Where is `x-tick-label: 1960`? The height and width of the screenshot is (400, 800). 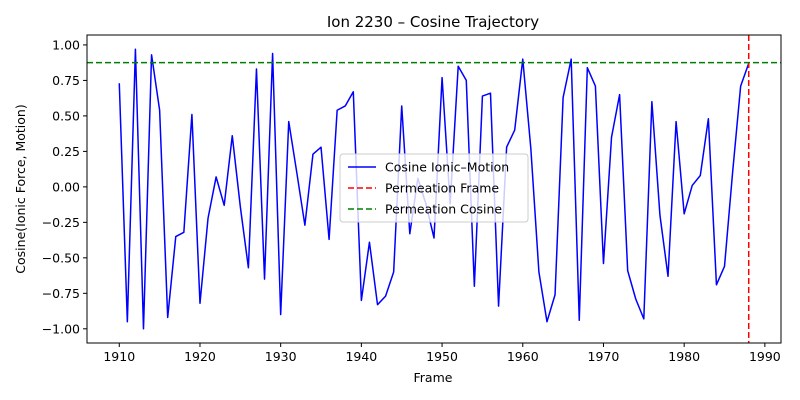 x-tick-label: 1960 is located at coordinates (523, 356).